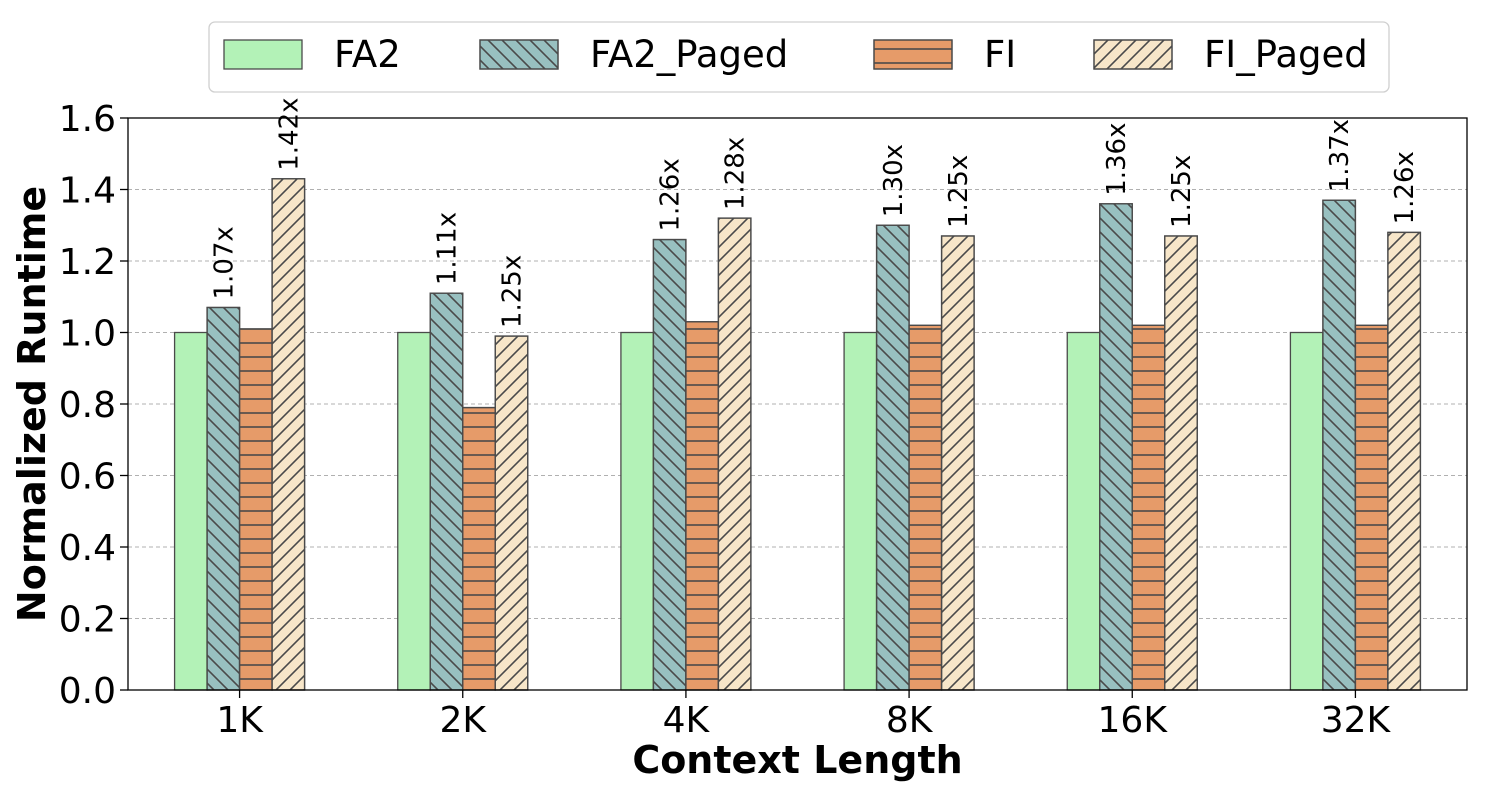 The image size is (1495, 797). Describe the element at coordinates (87, 691) in the screenshot. I see `y-tick-label: 0.0` at that location.